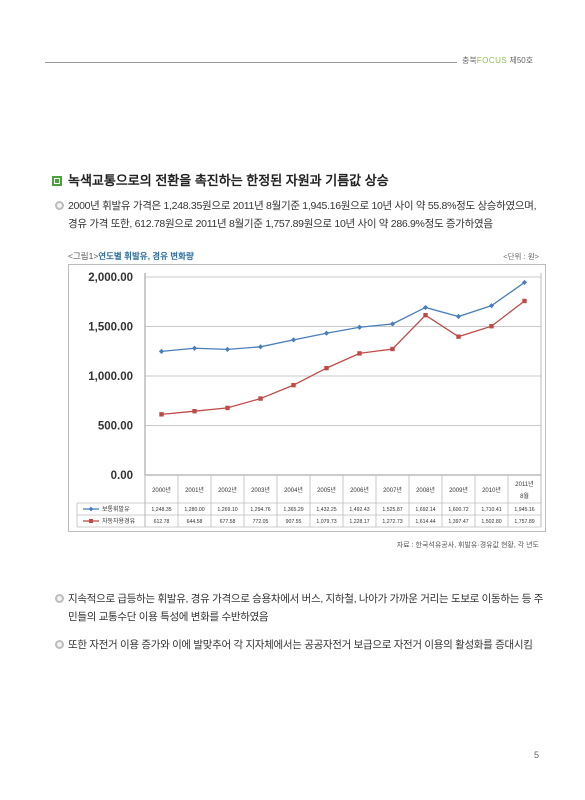  Describe the element at coordinates (425, 510) in the screenshot. I see `data-label: 1,692.14` at that location.